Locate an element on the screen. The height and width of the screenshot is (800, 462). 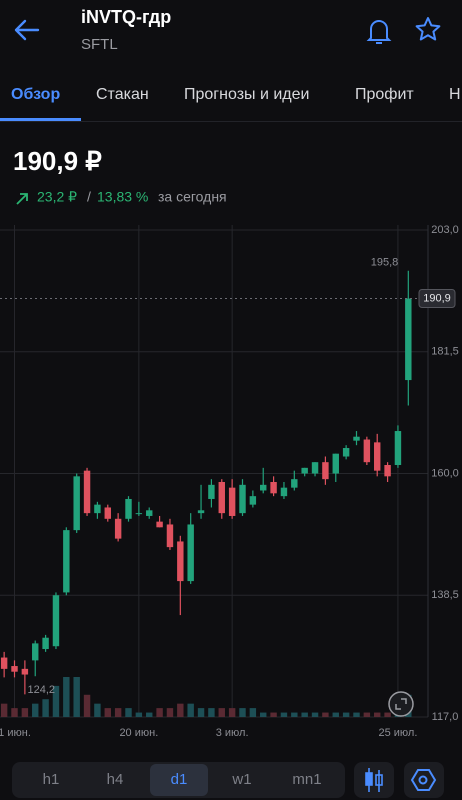
y-tick-label: 181,5 is located at coordinates (445, 352).